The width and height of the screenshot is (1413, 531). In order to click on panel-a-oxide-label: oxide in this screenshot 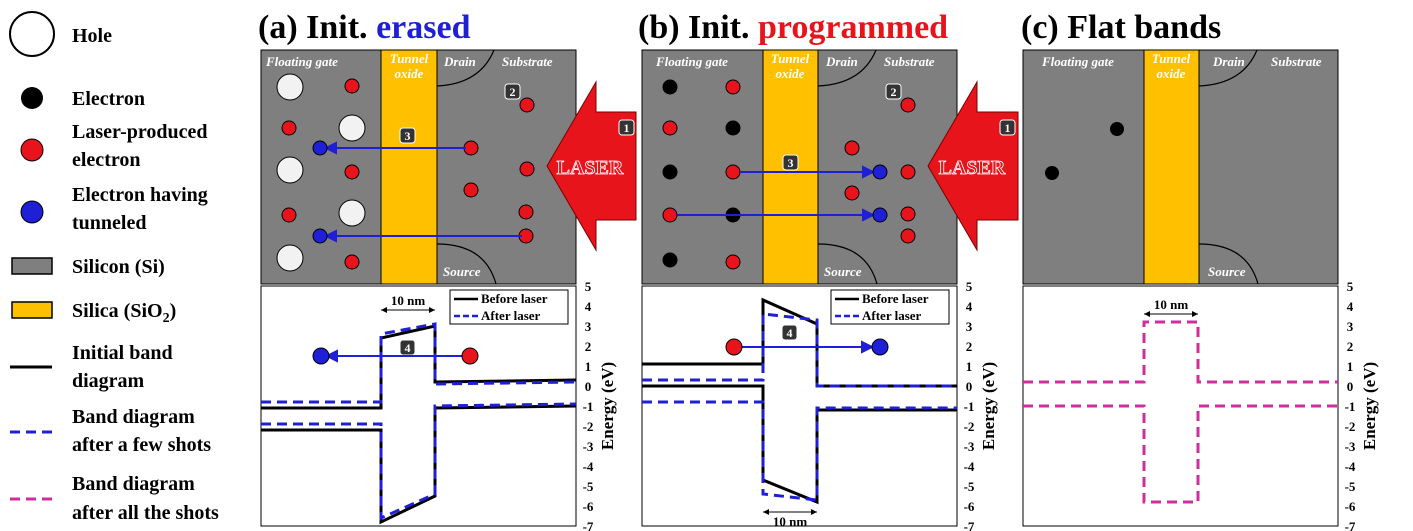, I will do `click(409, 73)`.